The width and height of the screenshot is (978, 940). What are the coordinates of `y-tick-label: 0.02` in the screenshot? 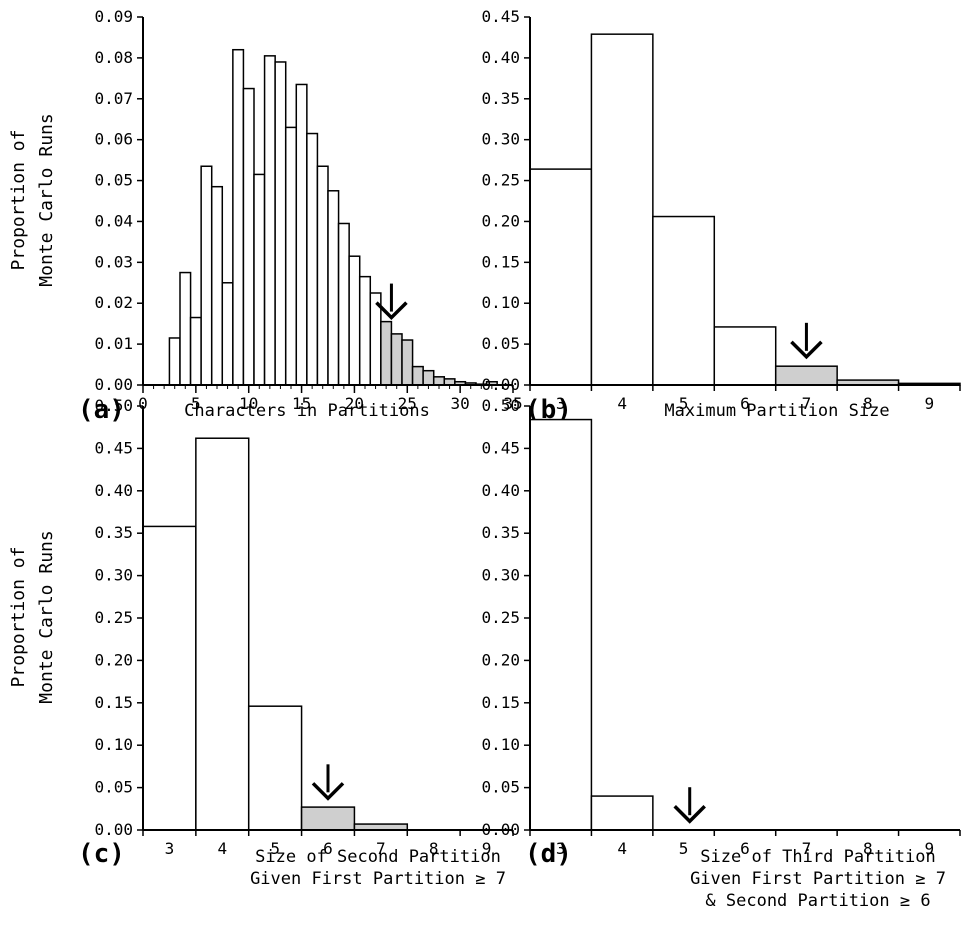 It's located at (113, 302).